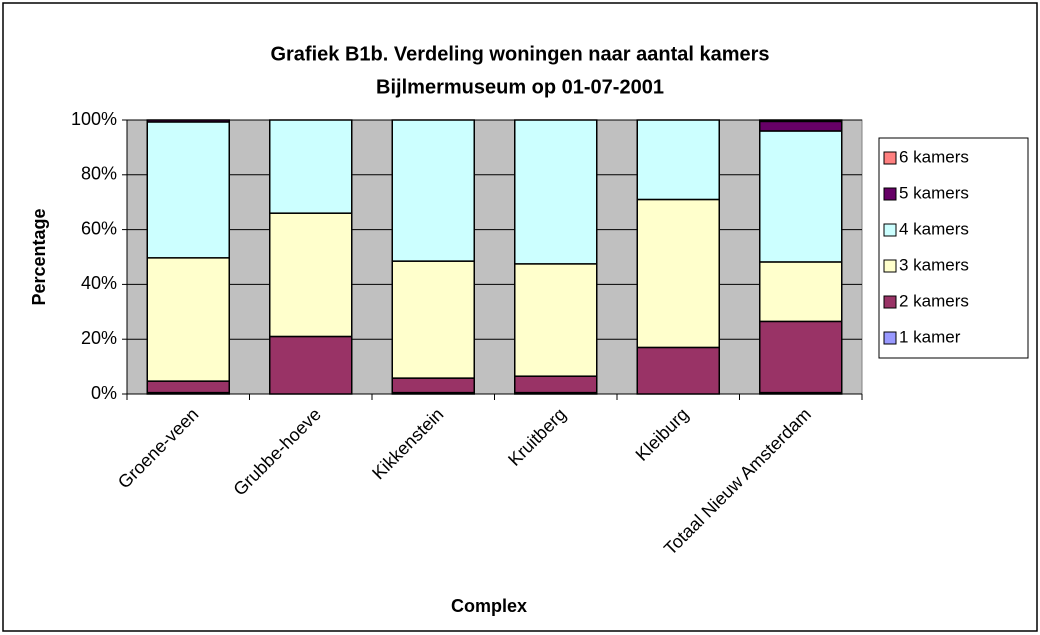 The width and height of the screenshot is (1040, 635). Describe the element at coordinates (104, 393) in the screenshot. I see `y-tick-label: 0%` at that location.